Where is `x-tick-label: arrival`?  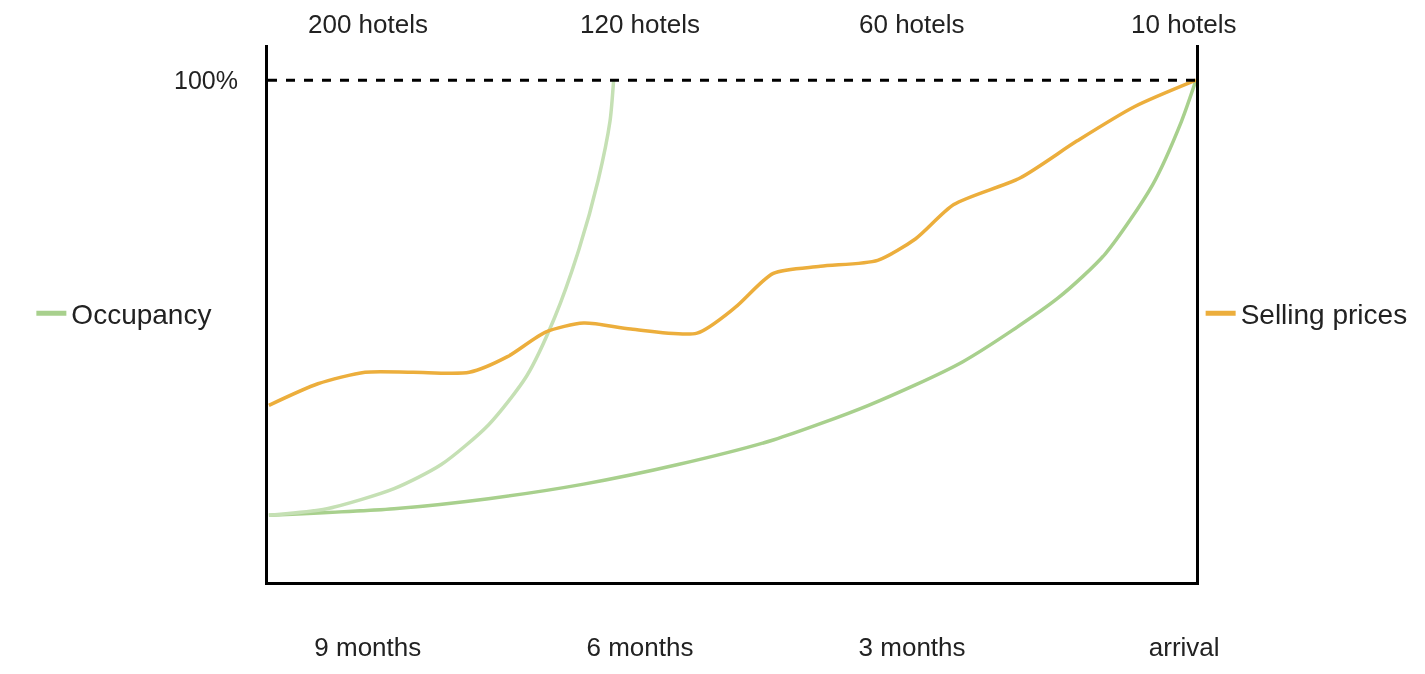
x-tick-label: arrival is located at coordinates (1184, 647).